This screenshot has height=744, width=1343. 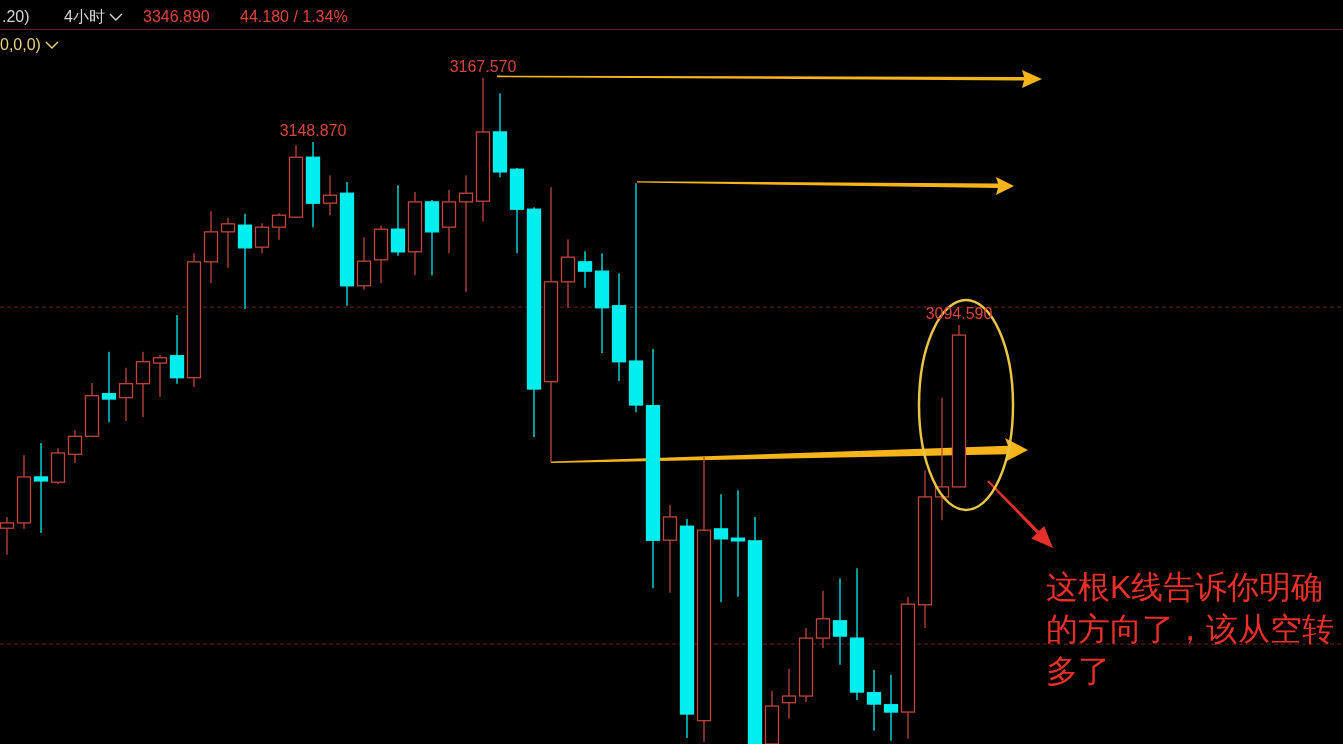 What do you see at coordinates (16, 17) in the screenshot?
I see `text: .20)` at bounding box center [16, 17].